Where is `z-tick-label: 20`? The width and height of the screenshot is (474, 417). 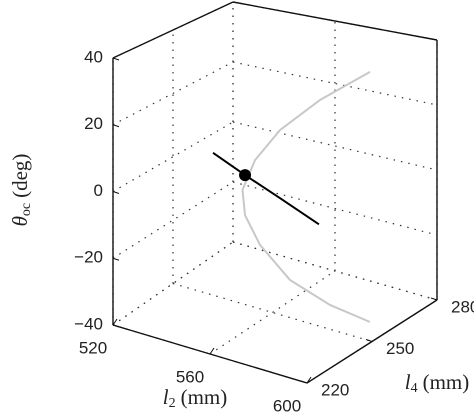
z-tick-label: 20 is located at coordinates (93, 123).